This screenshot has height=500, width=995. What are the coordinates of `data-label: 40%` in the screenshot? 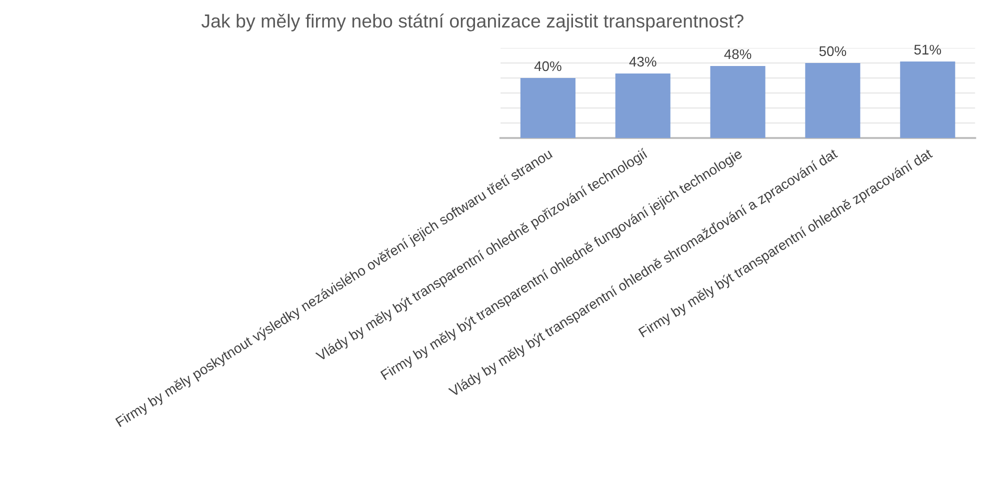 It's located at (548, 66).